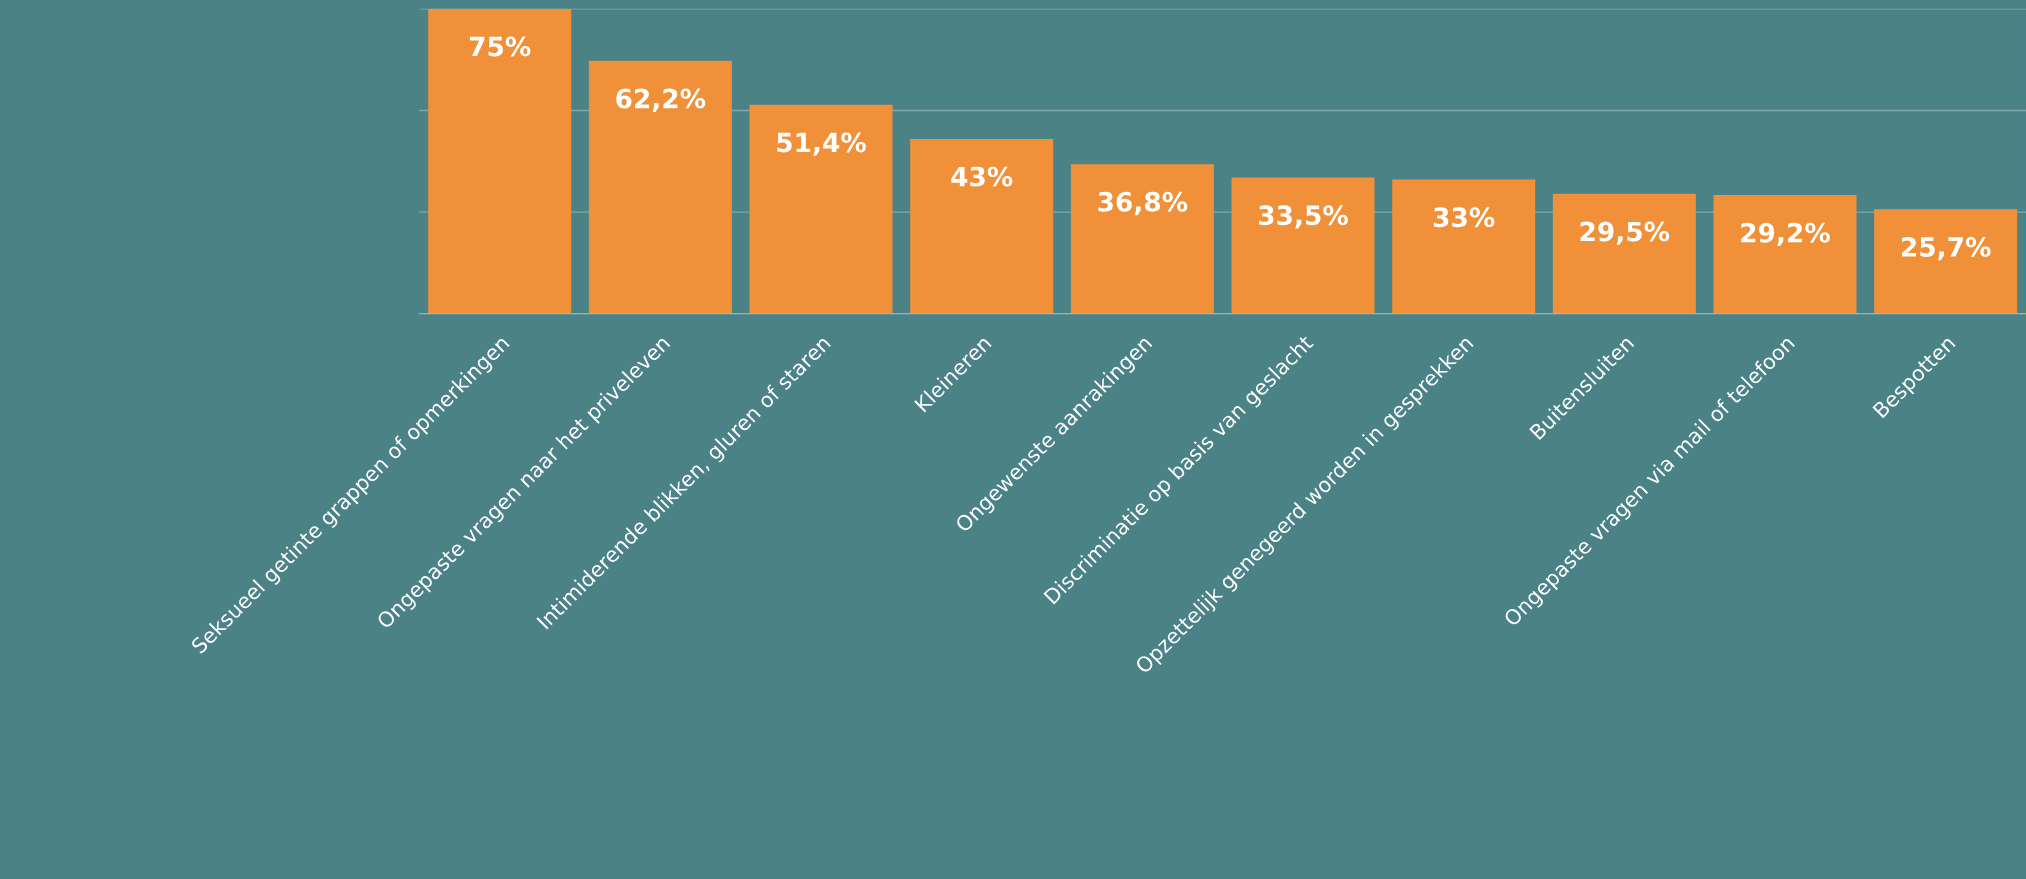  Describe the element at coordinates (1785, 234) in the screenshot. I see `data-label: 29,2%` at that location.